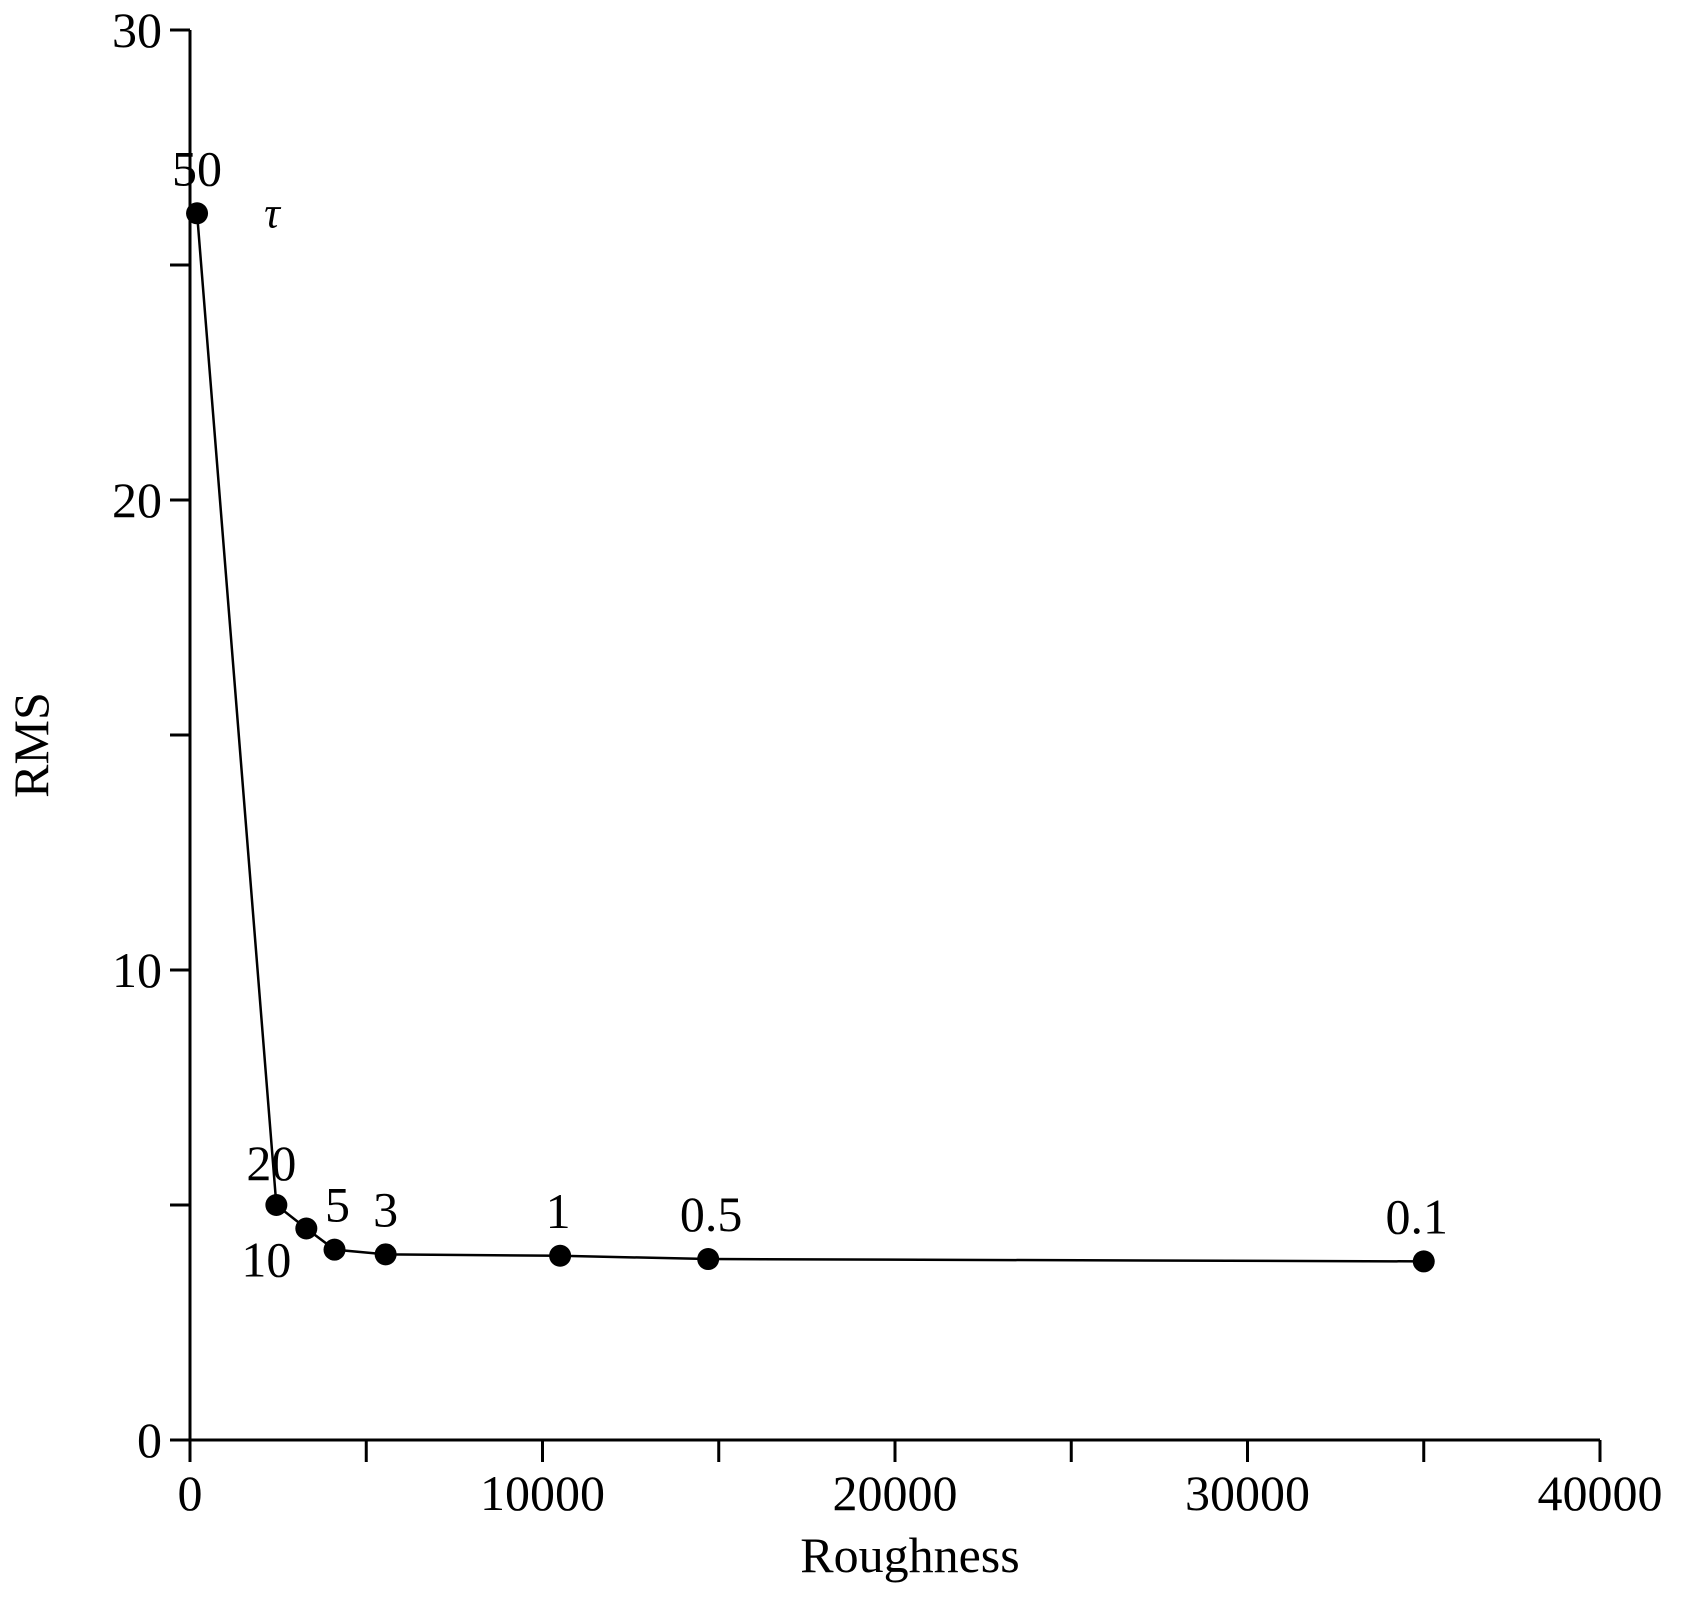  What do you see at coordinates (337, 1205) in the screenshot?
I see `point-label: 5` at bounding box center [337, 1205].